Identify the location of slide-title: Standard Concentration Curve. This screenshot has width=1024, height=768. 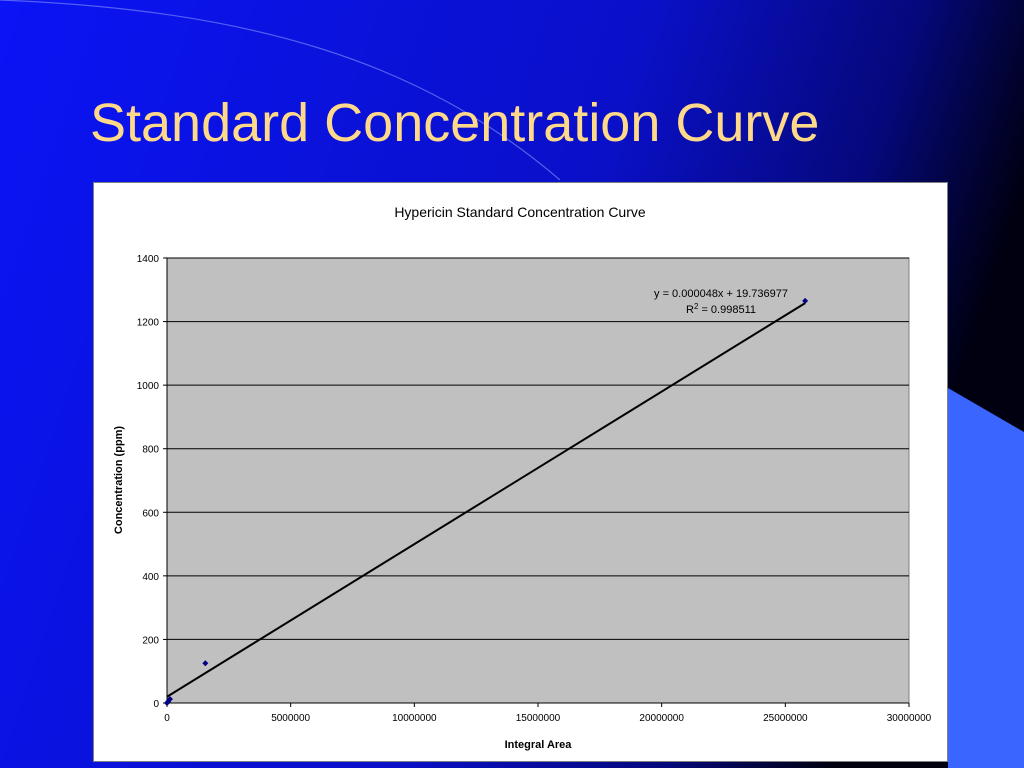
(455, 123).